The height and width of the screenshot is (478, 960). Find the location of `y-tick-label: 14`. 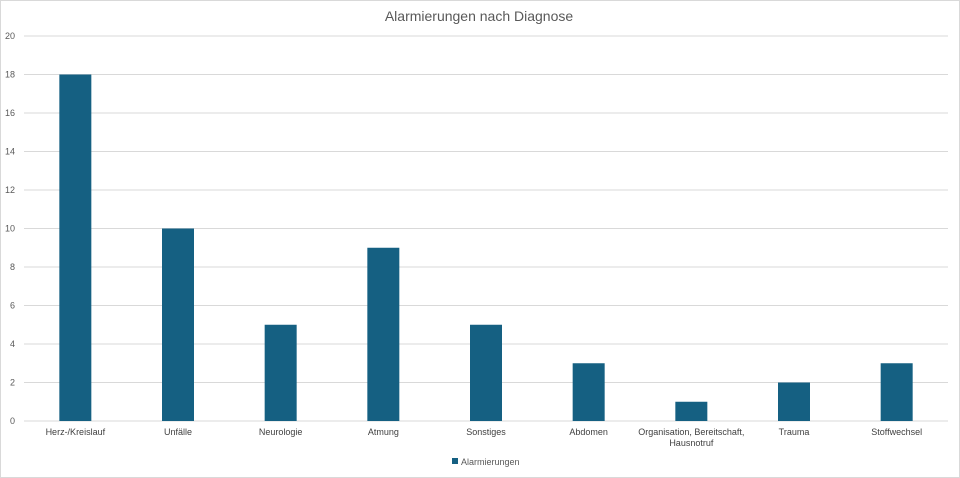

y-tick-label: 14 is located at coordinates (10, 152).